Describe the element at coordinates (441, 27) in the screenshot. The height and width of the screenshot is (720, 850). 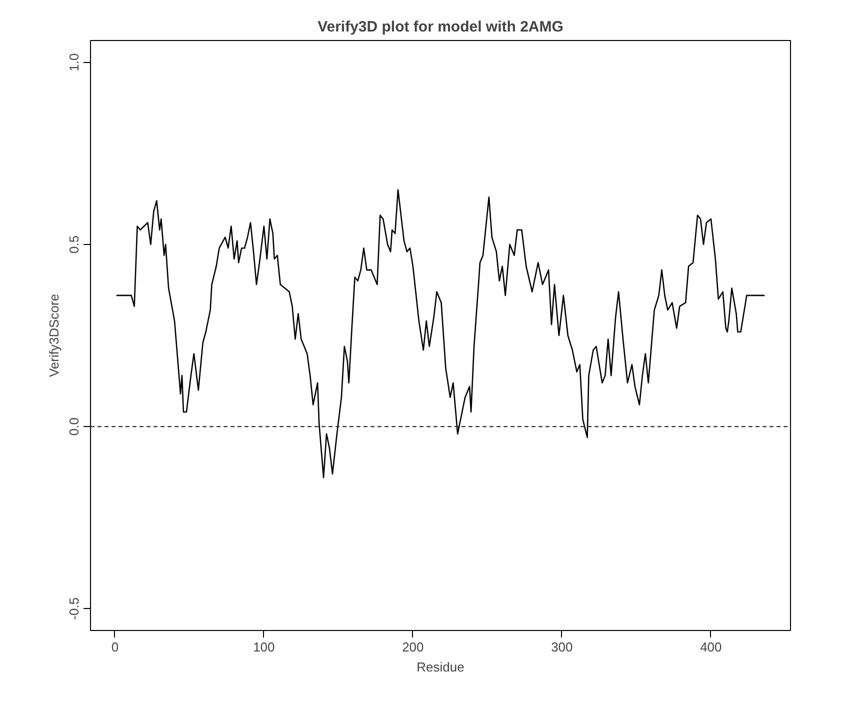
I see `chart-title: Verify3D plot for model with 2AMG` at that location.